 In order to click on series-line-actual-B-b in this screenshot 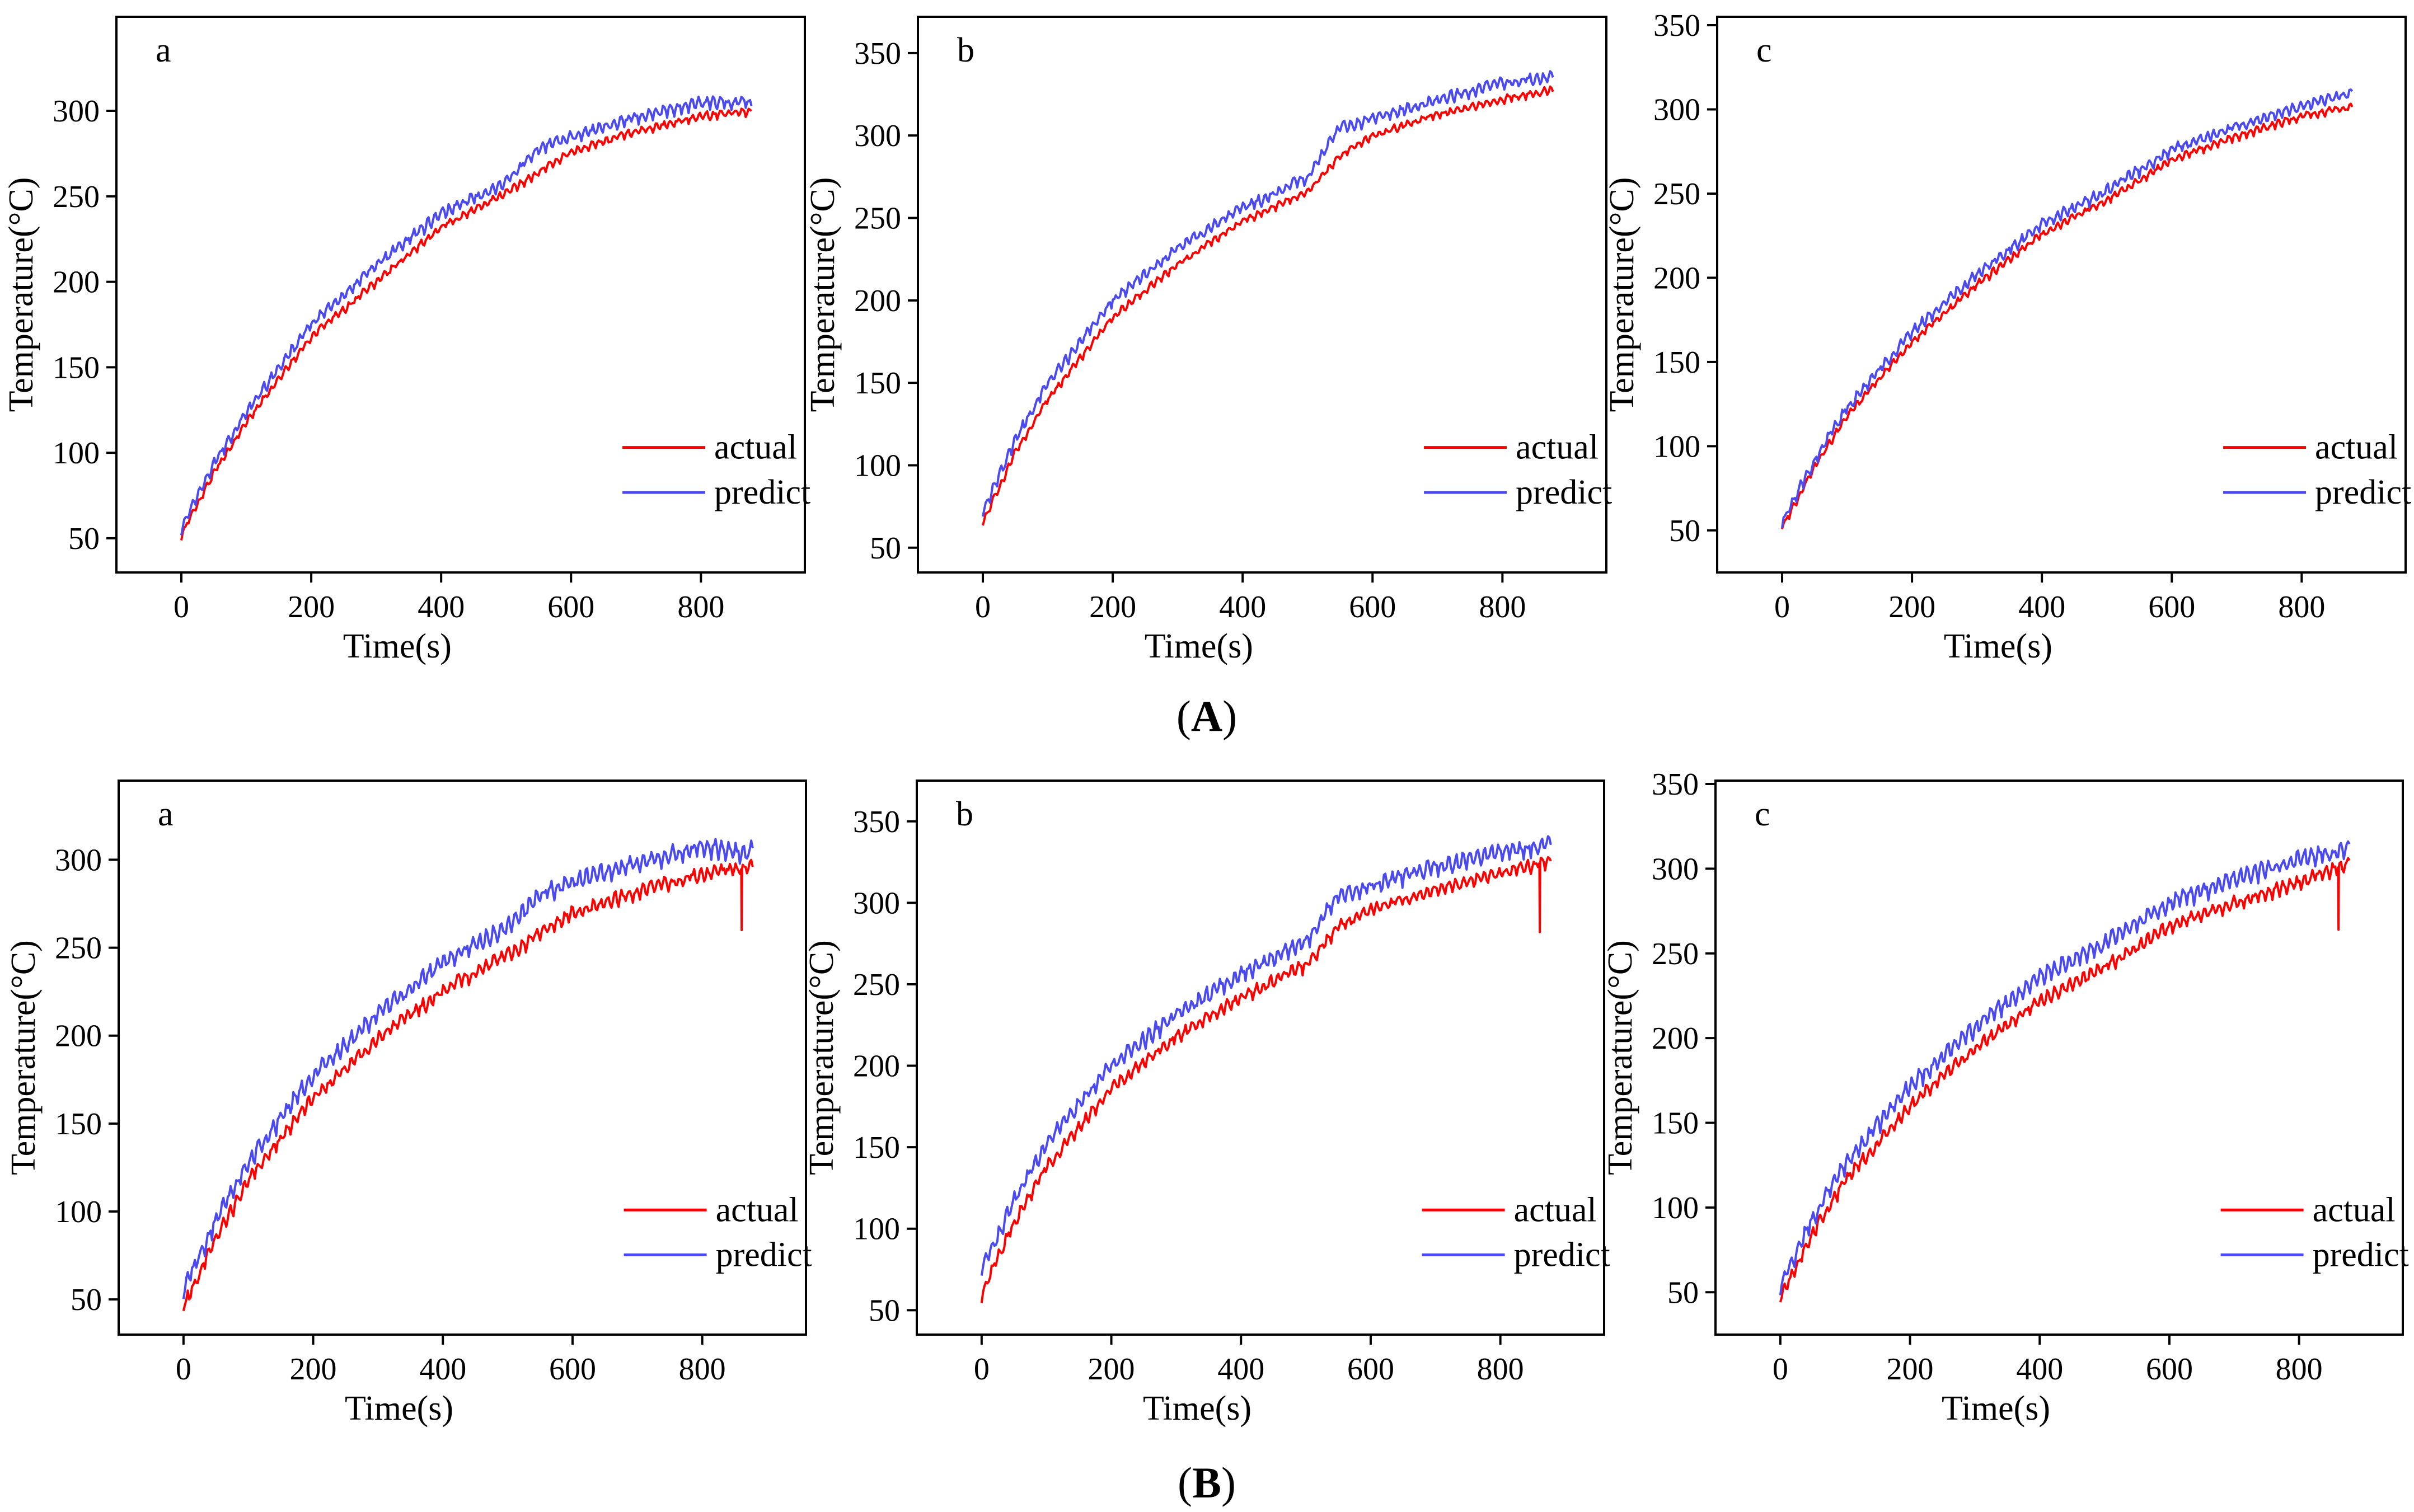, I will do `click(1266, 1079)`.